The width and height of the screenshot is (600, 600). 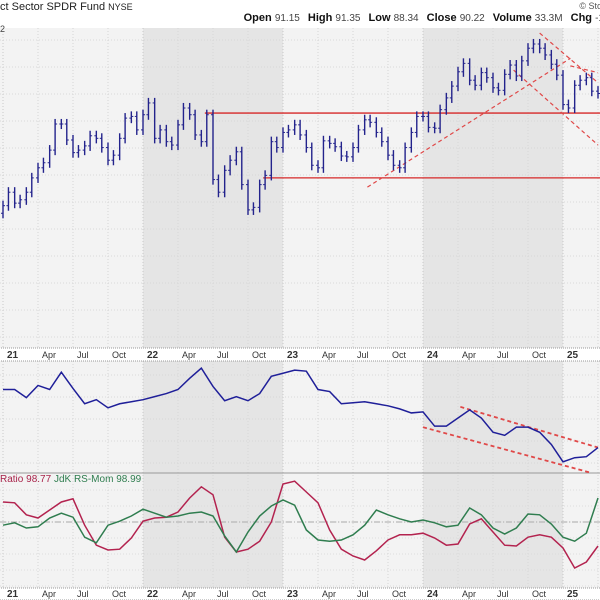 What do you see at coordinates (573, 594) in the screenshot?
I see `x-tick-label: 25` at bounding box center [573, 594].